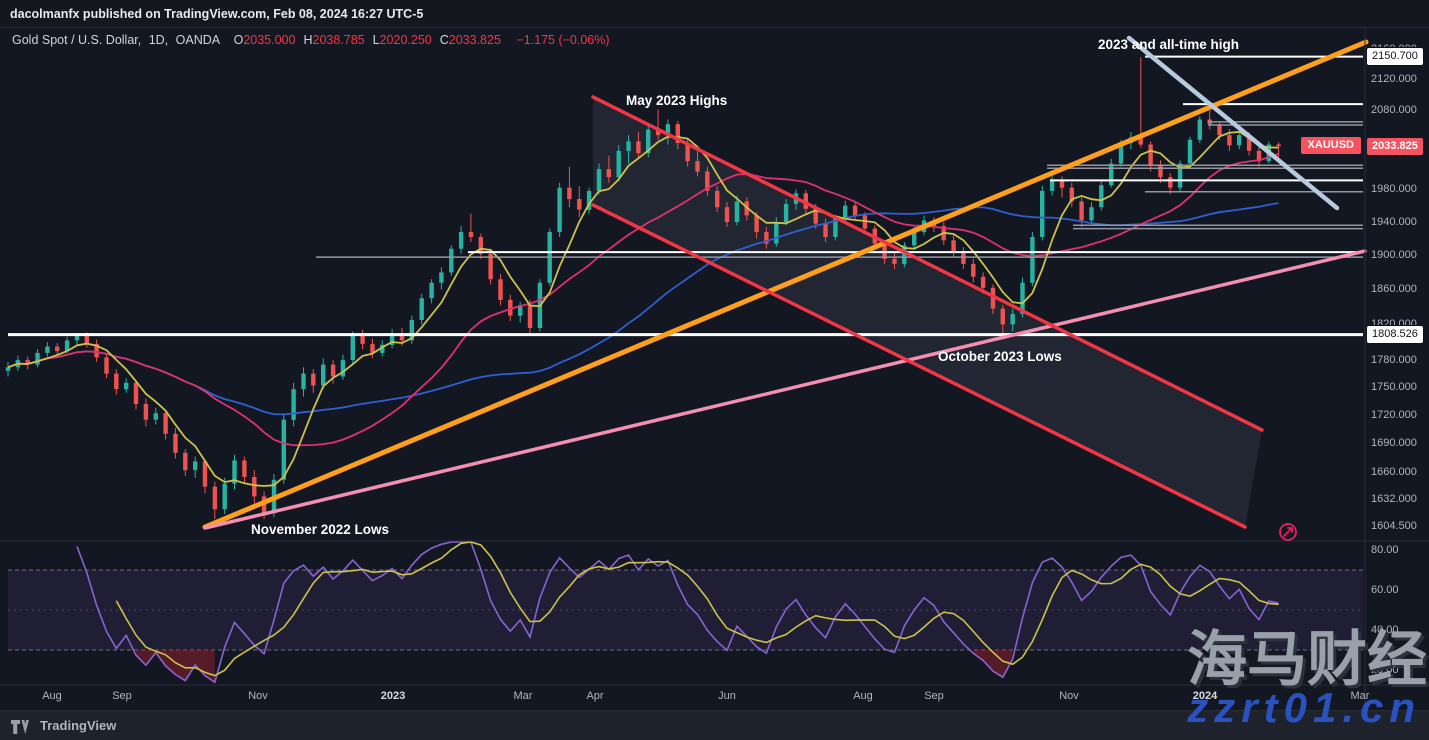 This screenshot has height=740, width=1429. What do you see at coordinates (1397, 369) in the screenshot?
I see `price-axis` at bounding box center [1397, 369].